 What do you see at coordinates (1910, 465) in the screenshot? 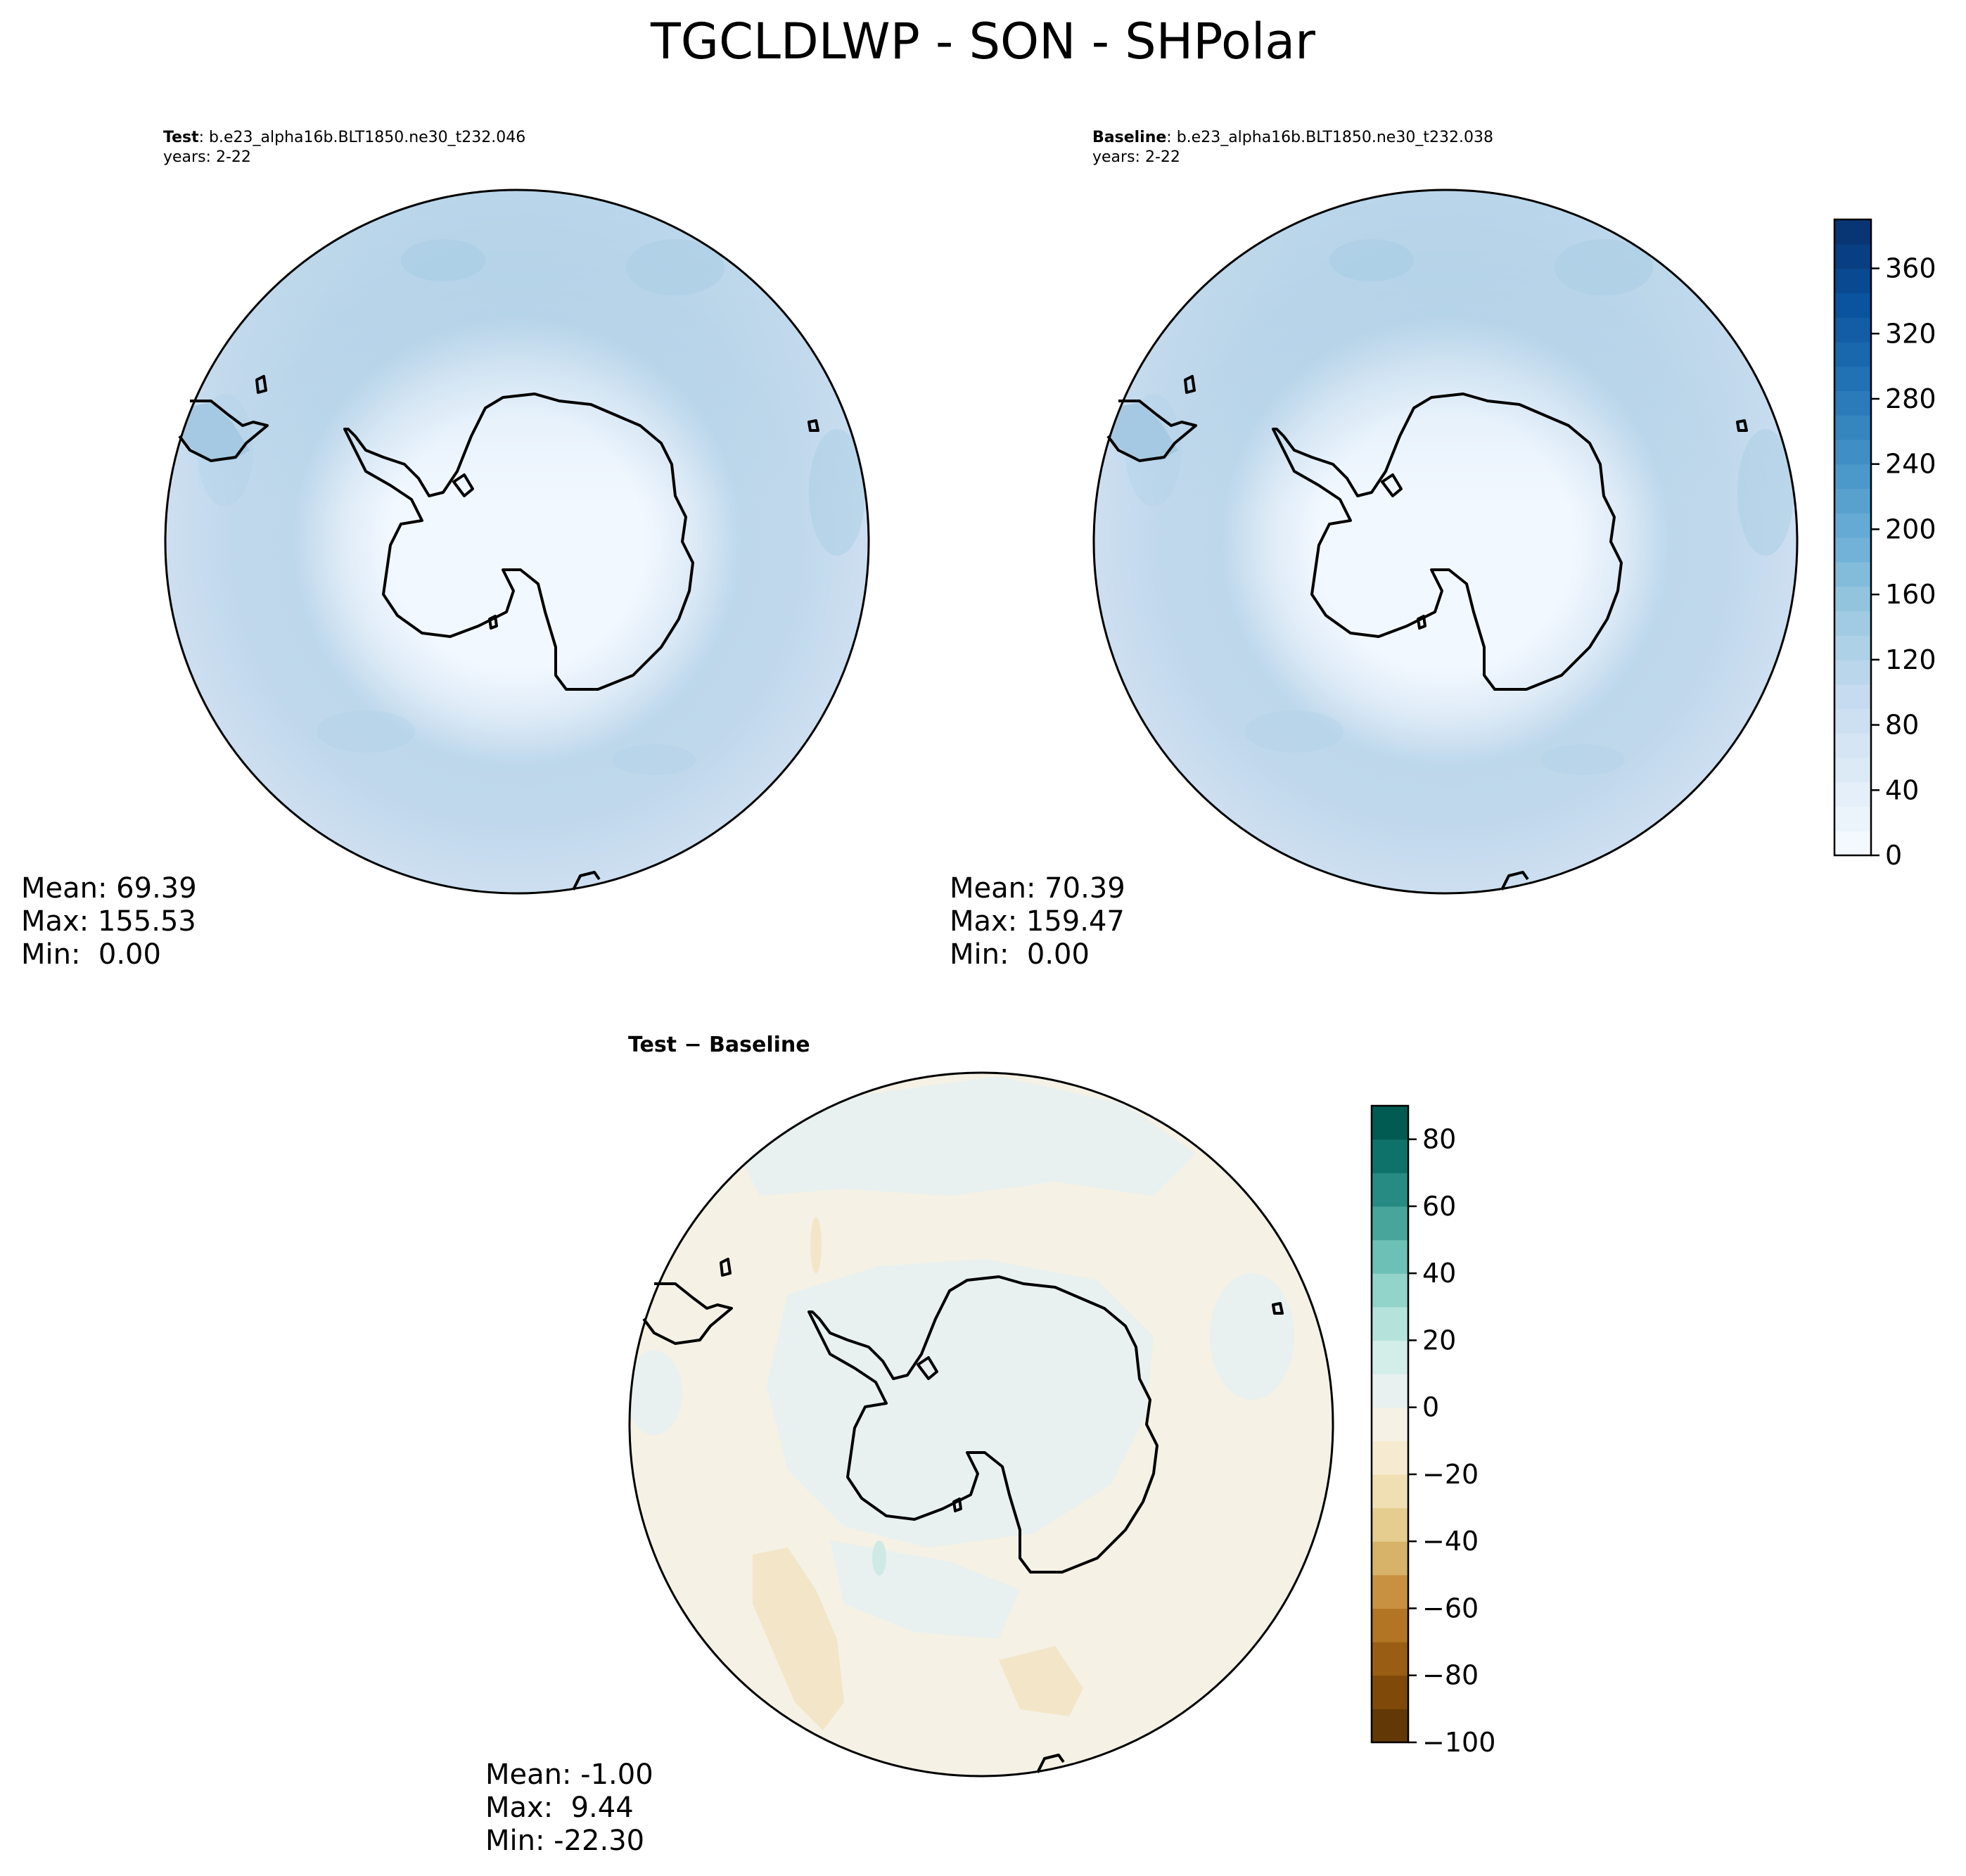
I see `colorbar-tick-label: 240` at bounding box center [1910, 465].